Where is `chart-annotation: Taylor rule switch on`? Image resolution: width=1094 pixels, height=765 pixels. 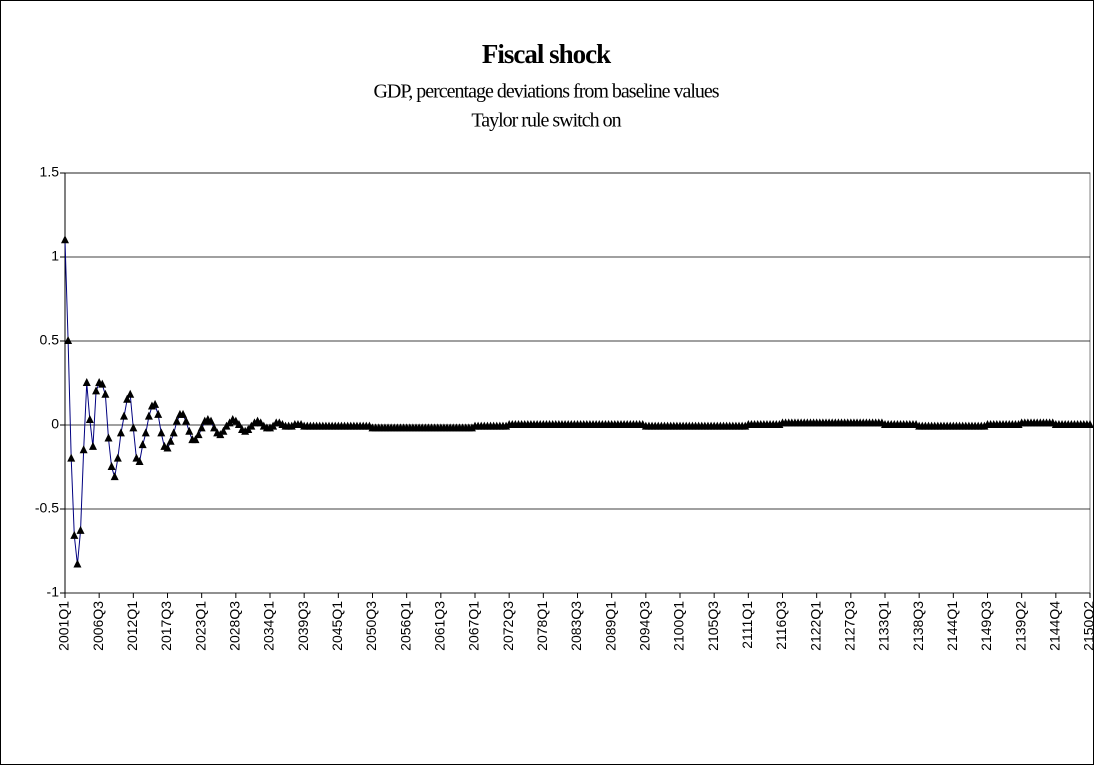 chart-annotation: Taylor rule switch on is located at coordinates (546, 121).